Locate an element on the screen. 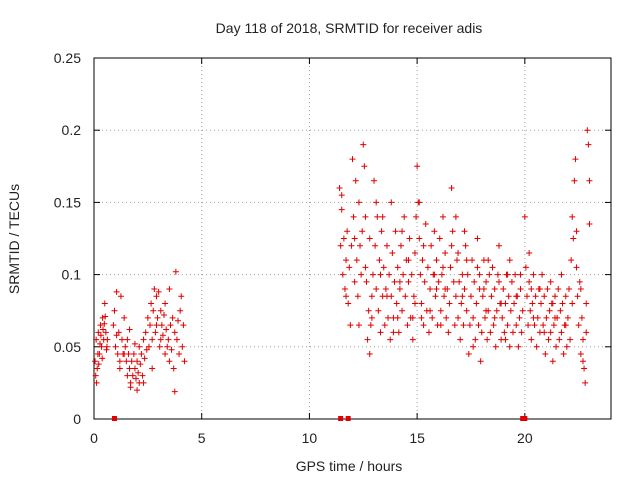 The image size is (640, 480). x-tick-label: 10 is located at coordinates (310, 438).